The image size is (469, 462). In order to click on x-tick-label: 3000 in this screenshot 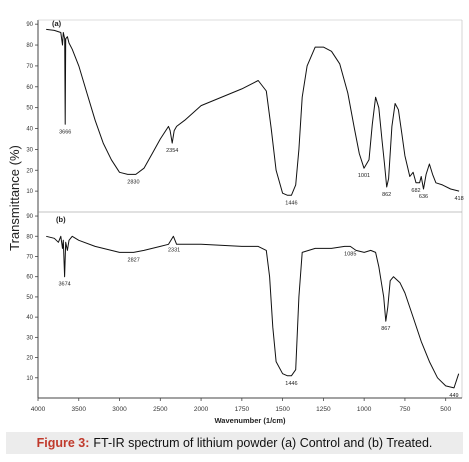, I will do `click(119, 409)`.